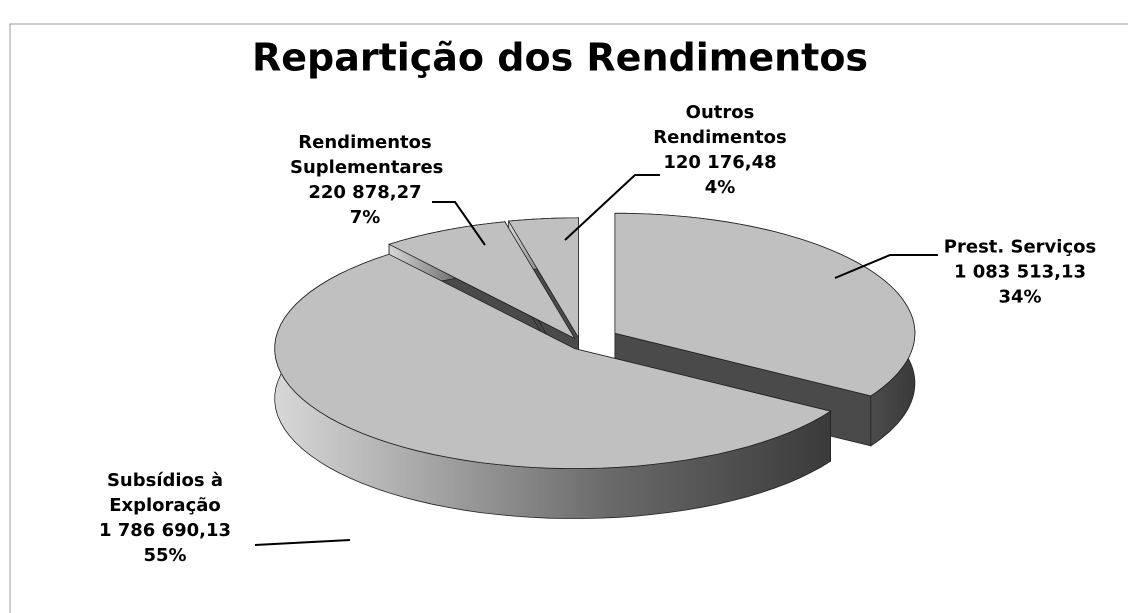 This screenshot has height=613, width=1128. I want to click on slice-name: Outros Rendimentos, so click(720, 125).